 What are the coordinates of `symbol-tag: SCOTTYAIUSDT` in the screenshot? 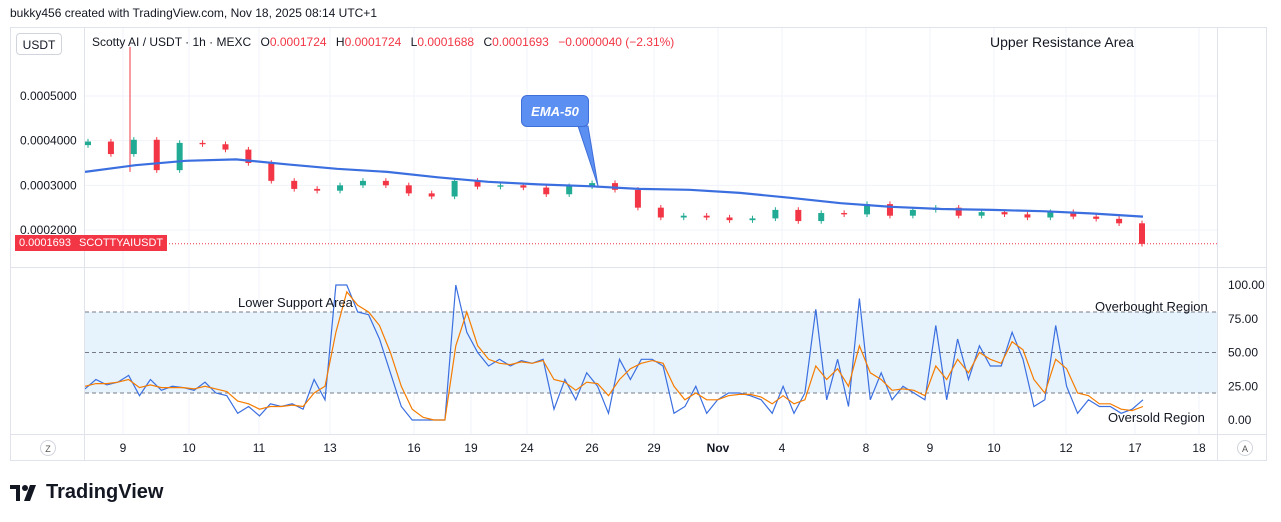 It's located at (121, 243).